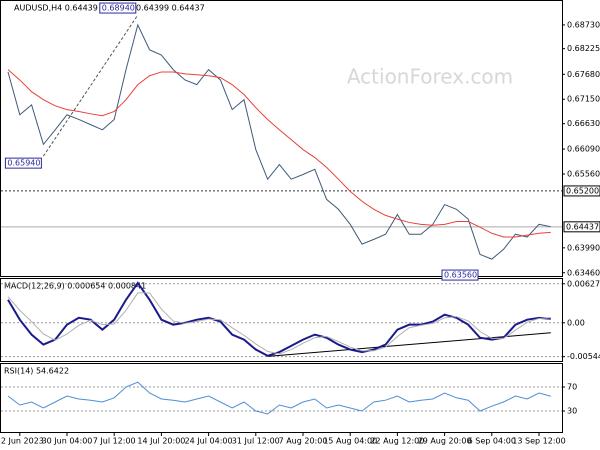  What do you see at coordinates (572, 411) in the screenshot?
I see `y-tick-label: 30` at bounding box center [572, 411].